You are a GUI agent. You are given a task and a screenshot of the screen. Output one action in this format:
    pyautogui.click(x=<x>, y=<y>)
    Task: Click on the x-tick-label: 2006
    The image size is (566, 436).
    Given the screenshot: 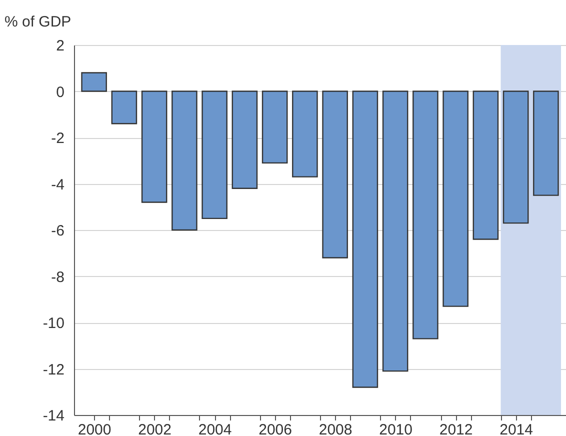 What is the action you would take?
    pyautogui.click(x=275, y=429)
    